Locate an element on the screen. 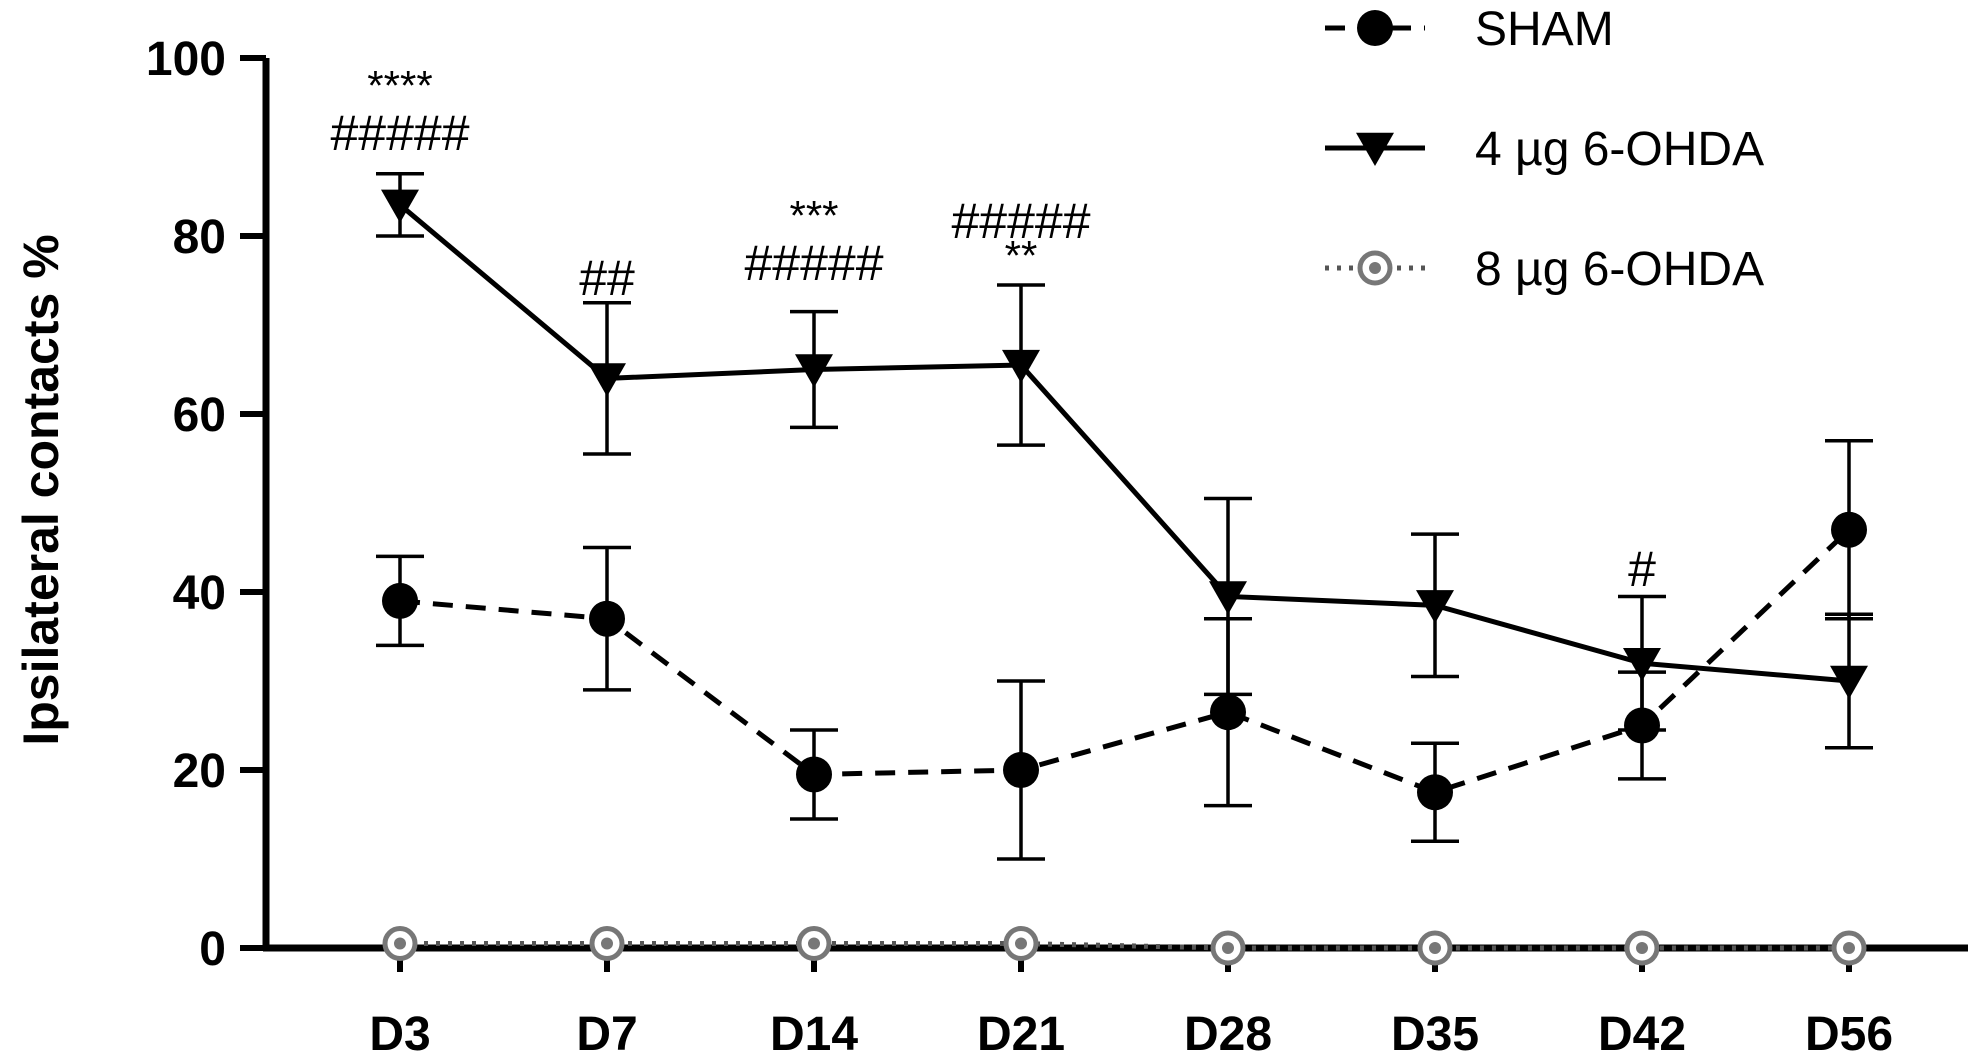 This screenshot has width=1983, height=1059. x-tick-label: D42 is located at coordinates (1642, 1033).